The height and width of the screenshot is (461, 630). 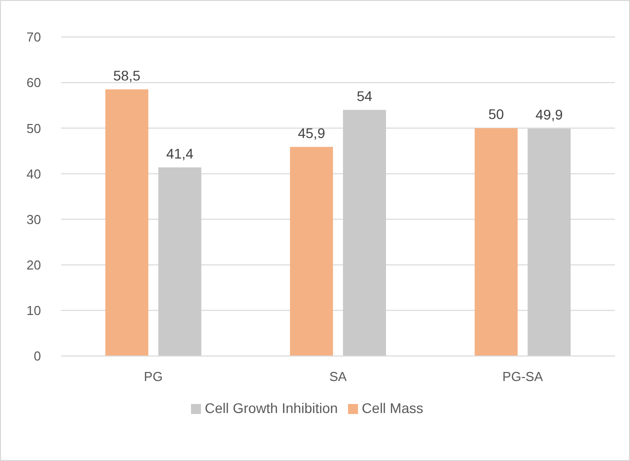 What do you see at coordinates (496, 114) in the screenshot?
I see `data-label: 50` at bounding box center [496, 114].